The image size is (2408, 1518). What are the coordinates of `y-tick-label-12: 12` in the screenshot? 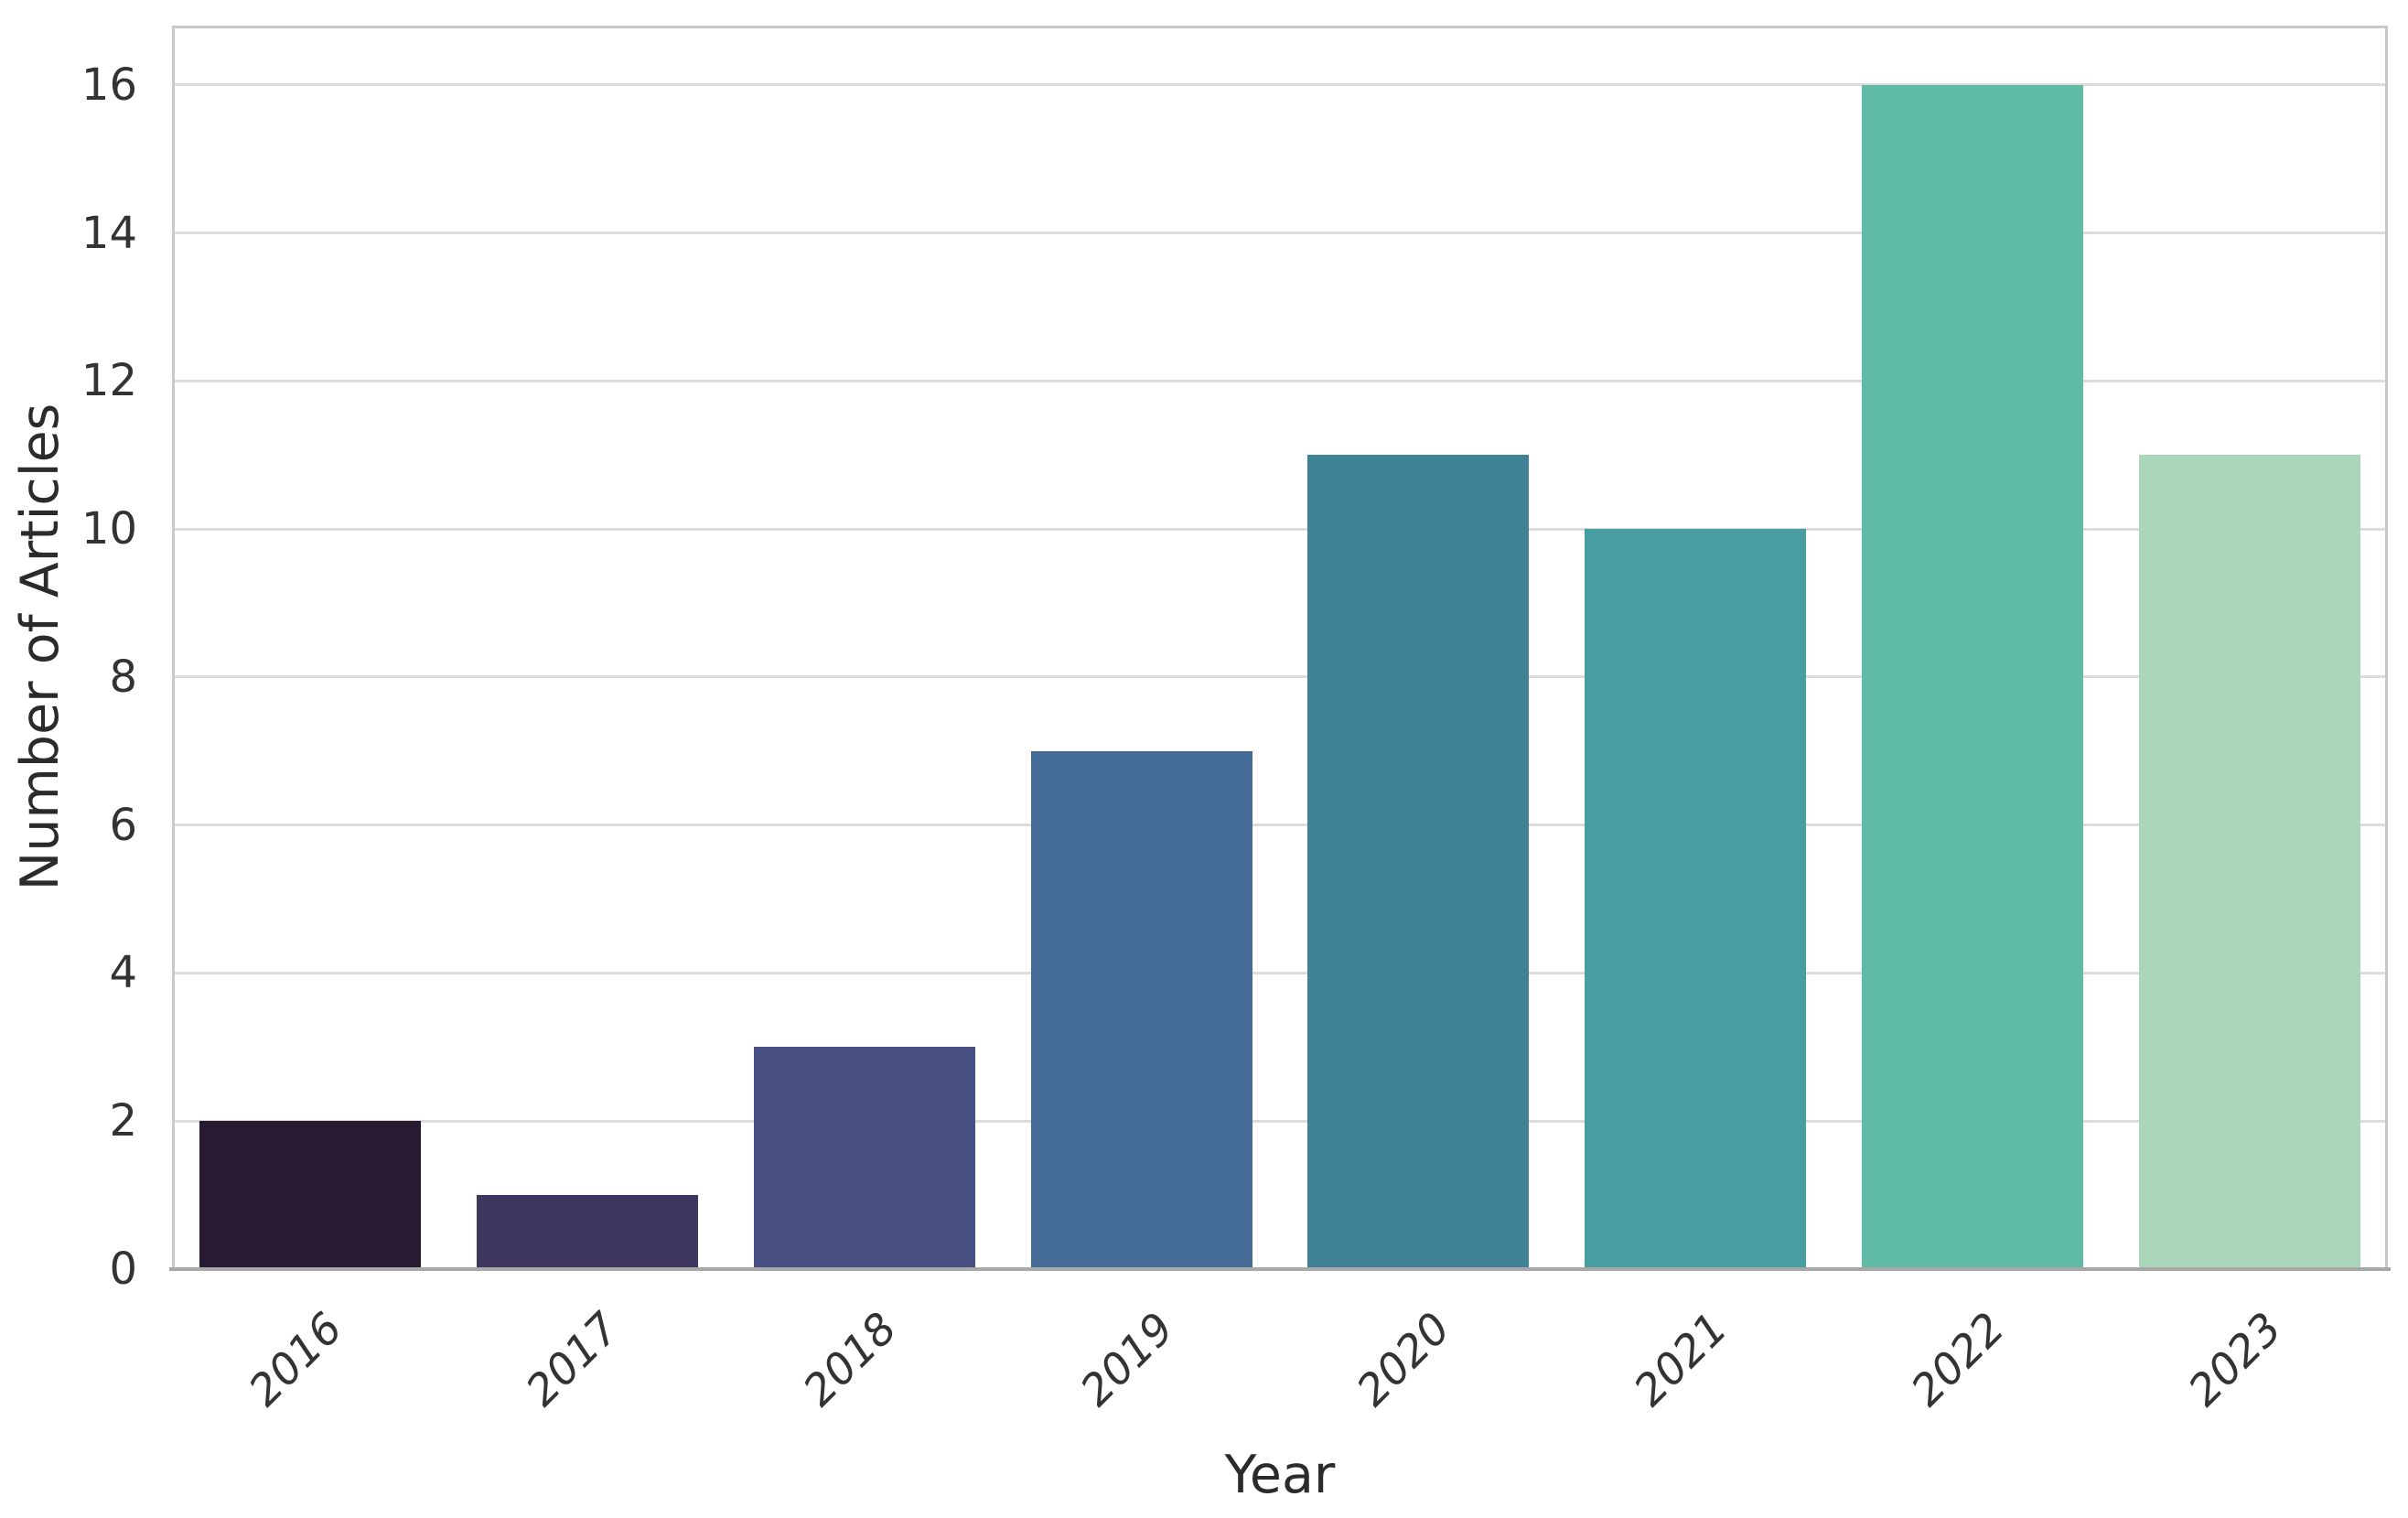 It's located at (109, 381).